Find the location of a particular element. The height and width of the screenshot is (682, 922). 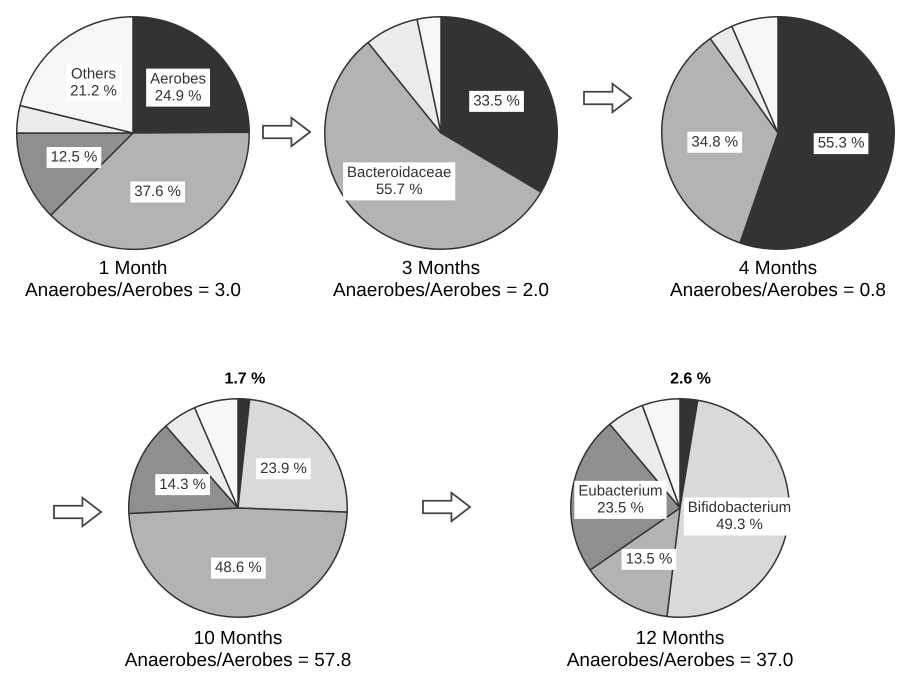

slice-label: Bacteroidaceae is located at coordinates (399, 172).